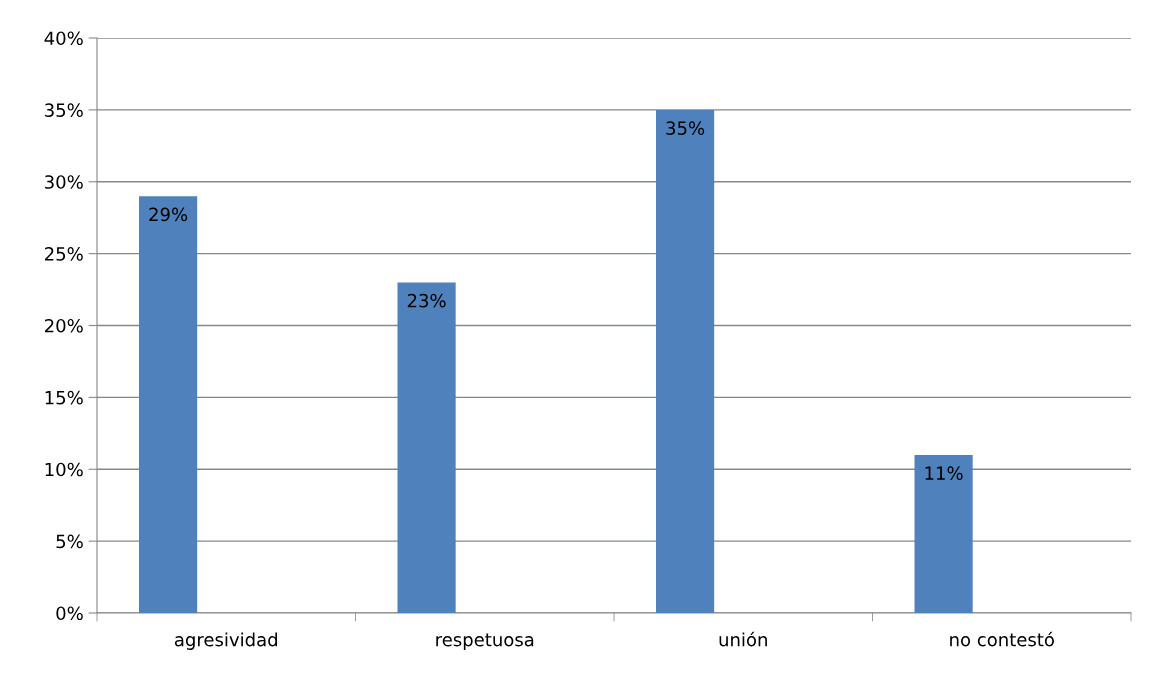  What do you see at coordinates (225, 641) in the screenshot?
I see `x-tick-label: agresividad` at bounding box center [225, 641].